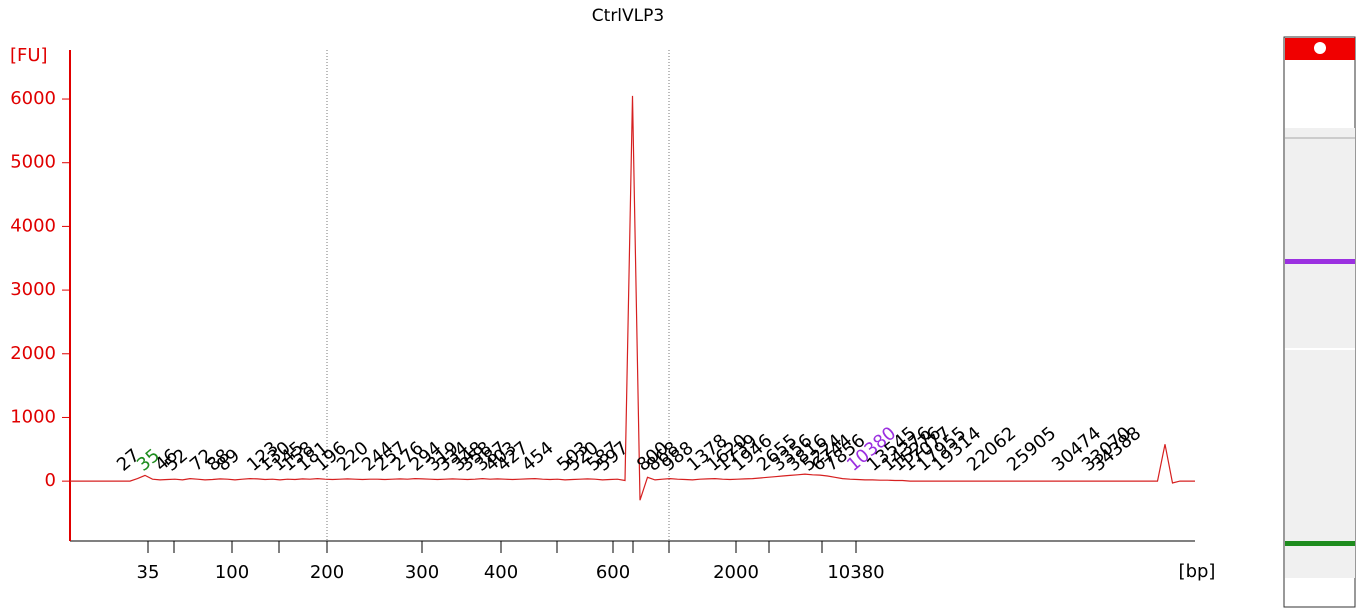 This screenshot has width=1356, height=613. Describe the element at coordinates (1320, 353) in the screenshot. I see `lane-background` at that location.